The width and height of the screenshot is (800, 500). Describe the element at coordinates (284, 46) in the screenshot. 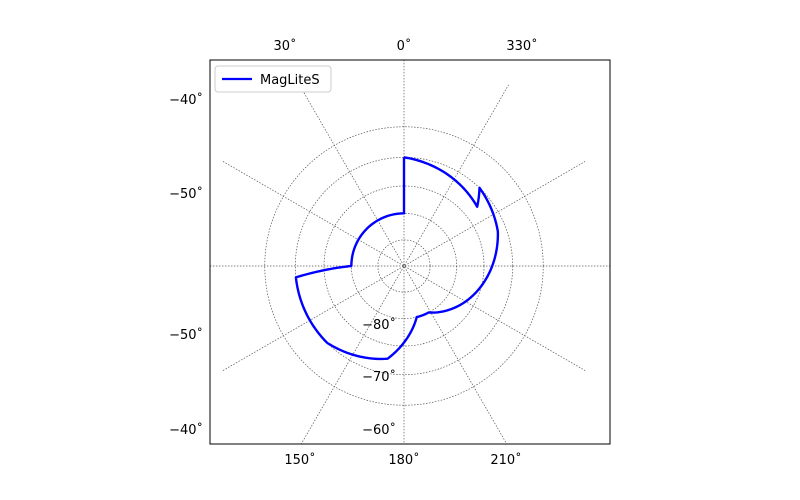

I see `ra-label-top: 30˚` at that location.